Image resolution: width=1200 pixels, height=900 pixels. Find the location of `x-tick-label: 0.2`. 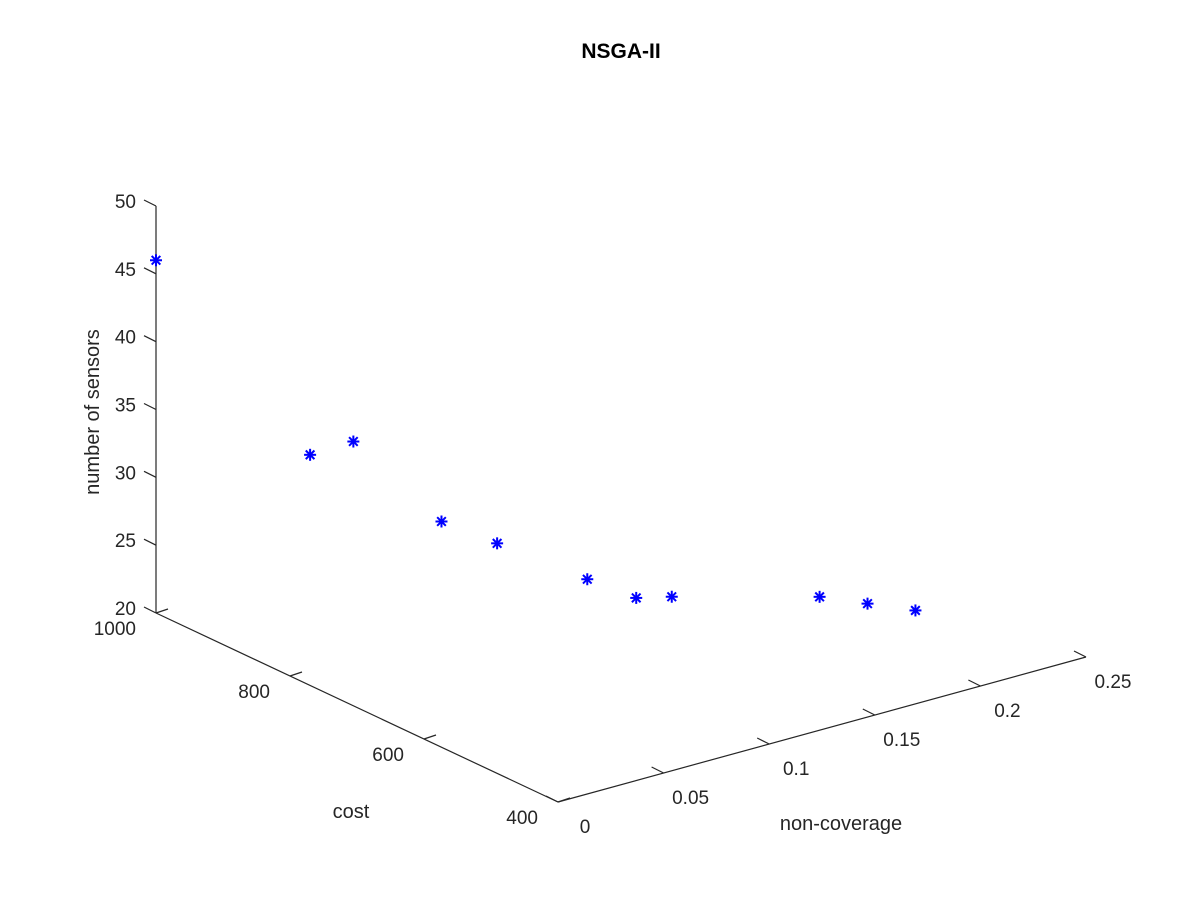

x-tick-label: 0.2 is located at coordinates (1007, 711).